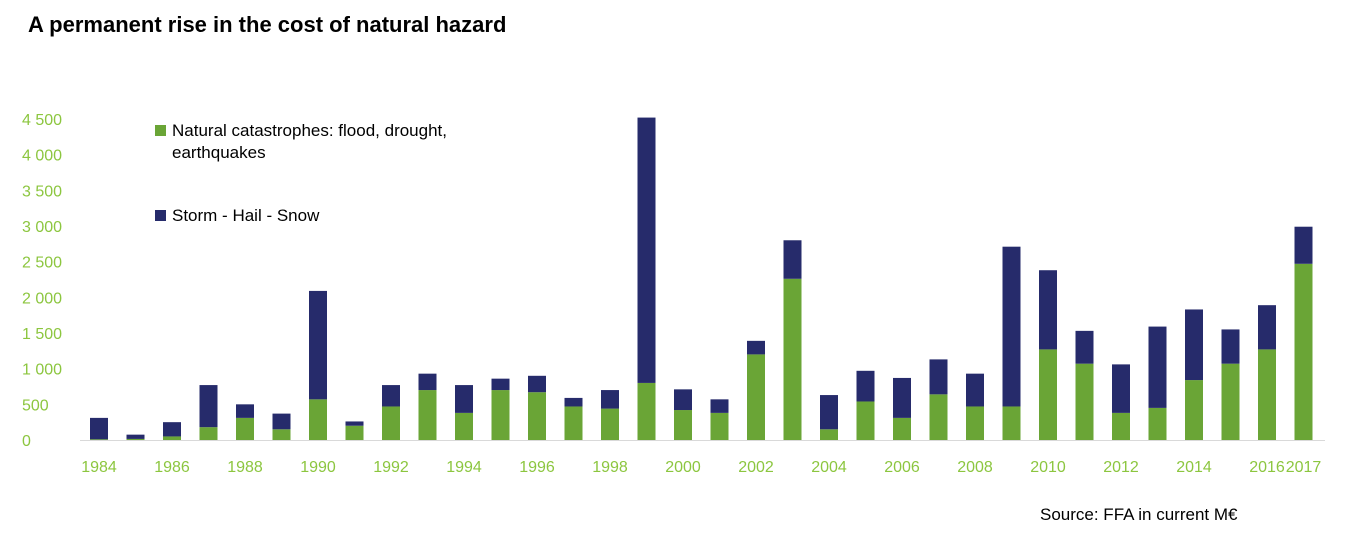  Describe the element at coordinates (537, 467) in the screenshot. I see `x-tick-label: 1996` at that location.